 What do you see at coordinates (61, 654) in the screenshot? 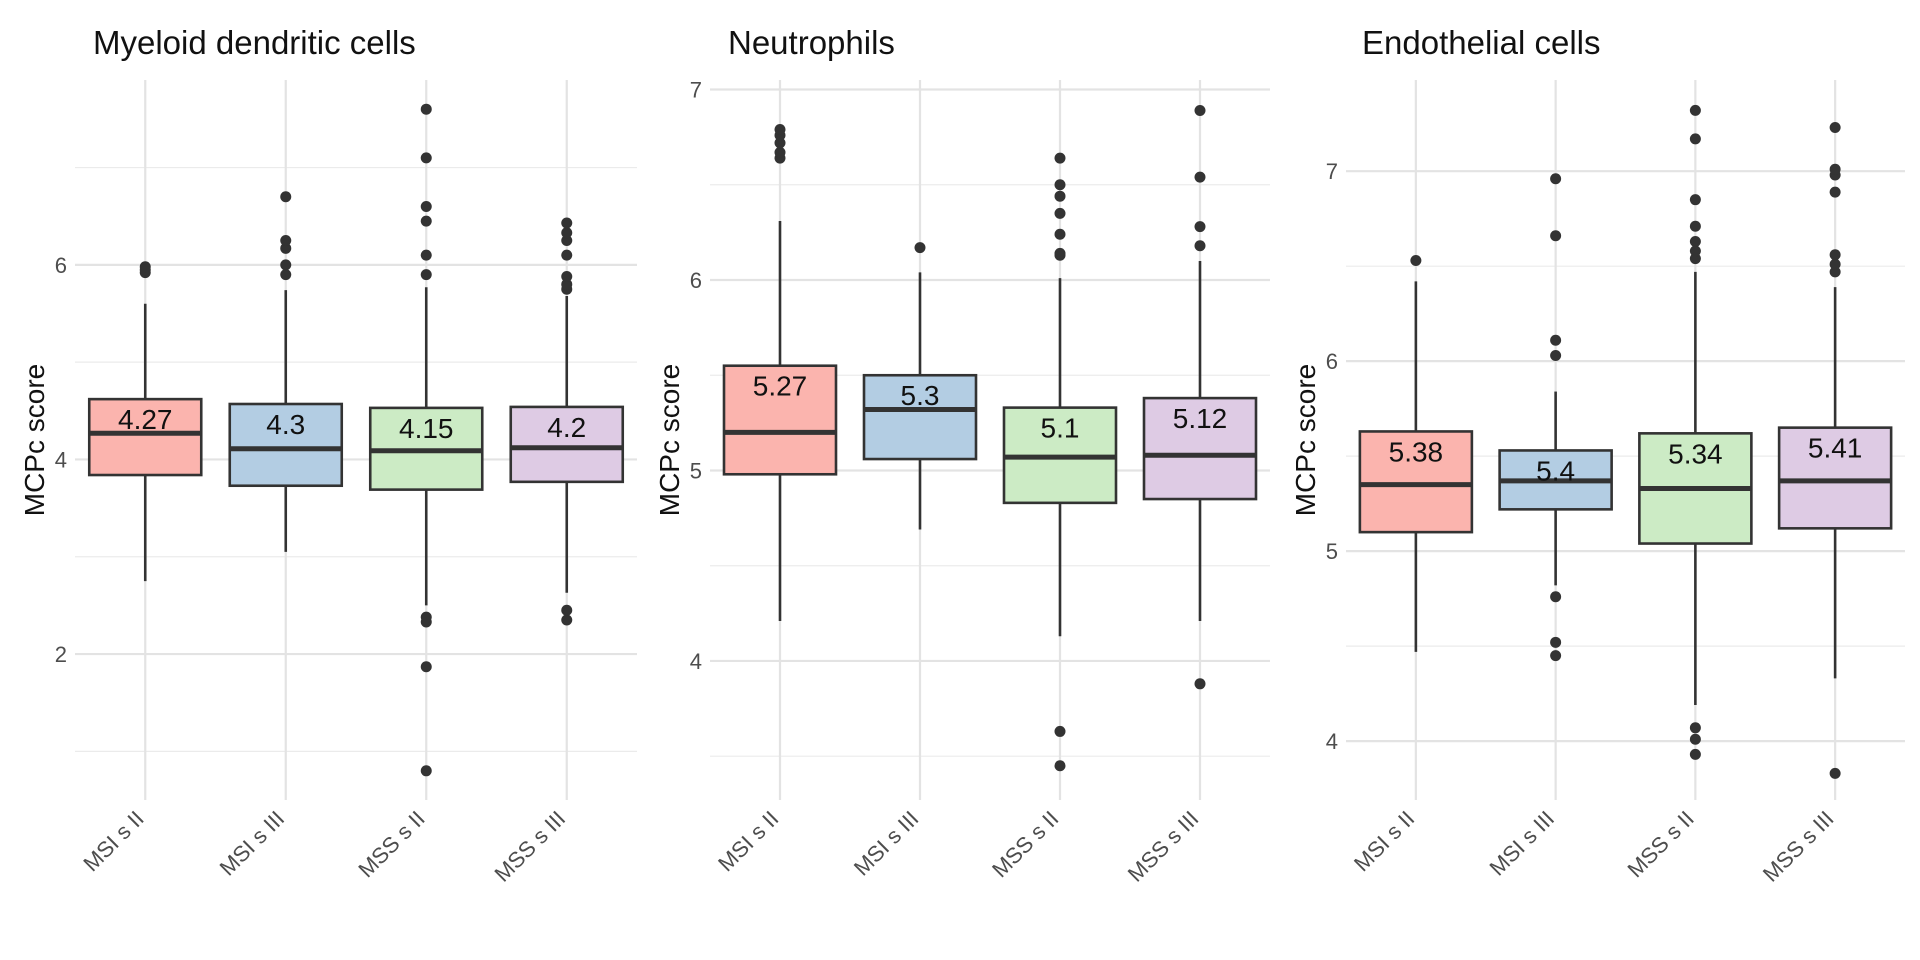
I see `y-tick-label: 2` at bounding box center [61, 654].